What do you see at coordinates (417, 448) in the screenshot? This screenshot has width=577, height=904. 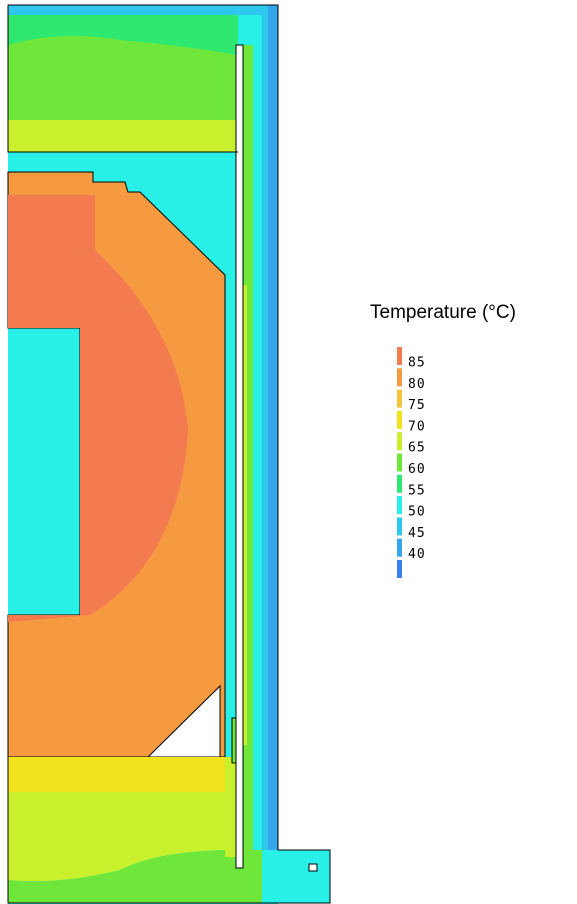 I see `legend-label: 65` at bounding box center [417, 448].